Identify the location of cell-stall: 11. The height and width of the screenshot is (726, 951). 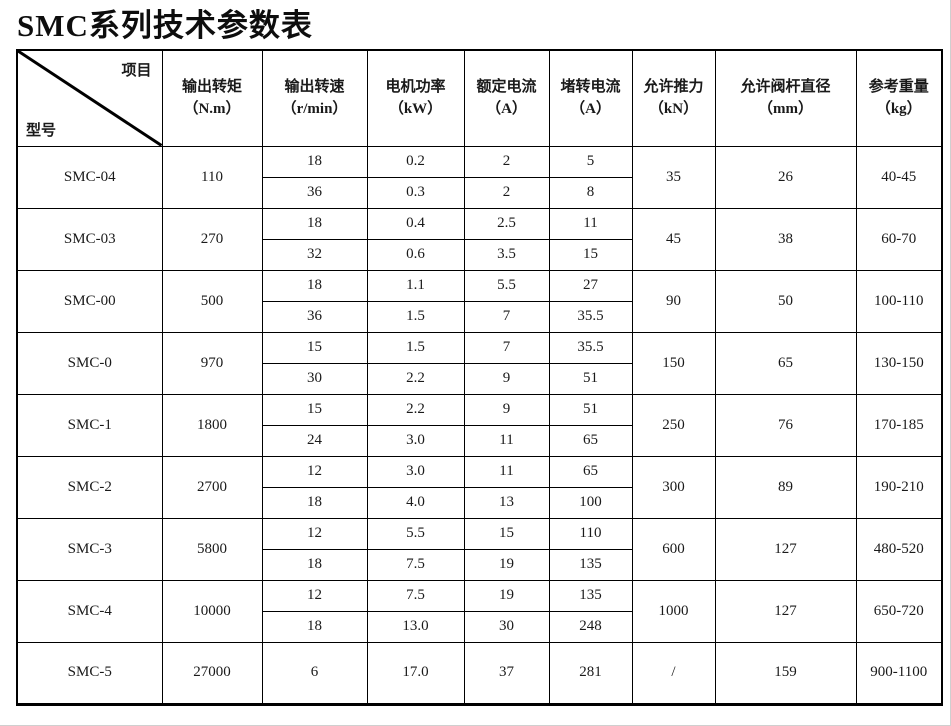
(590, 223).